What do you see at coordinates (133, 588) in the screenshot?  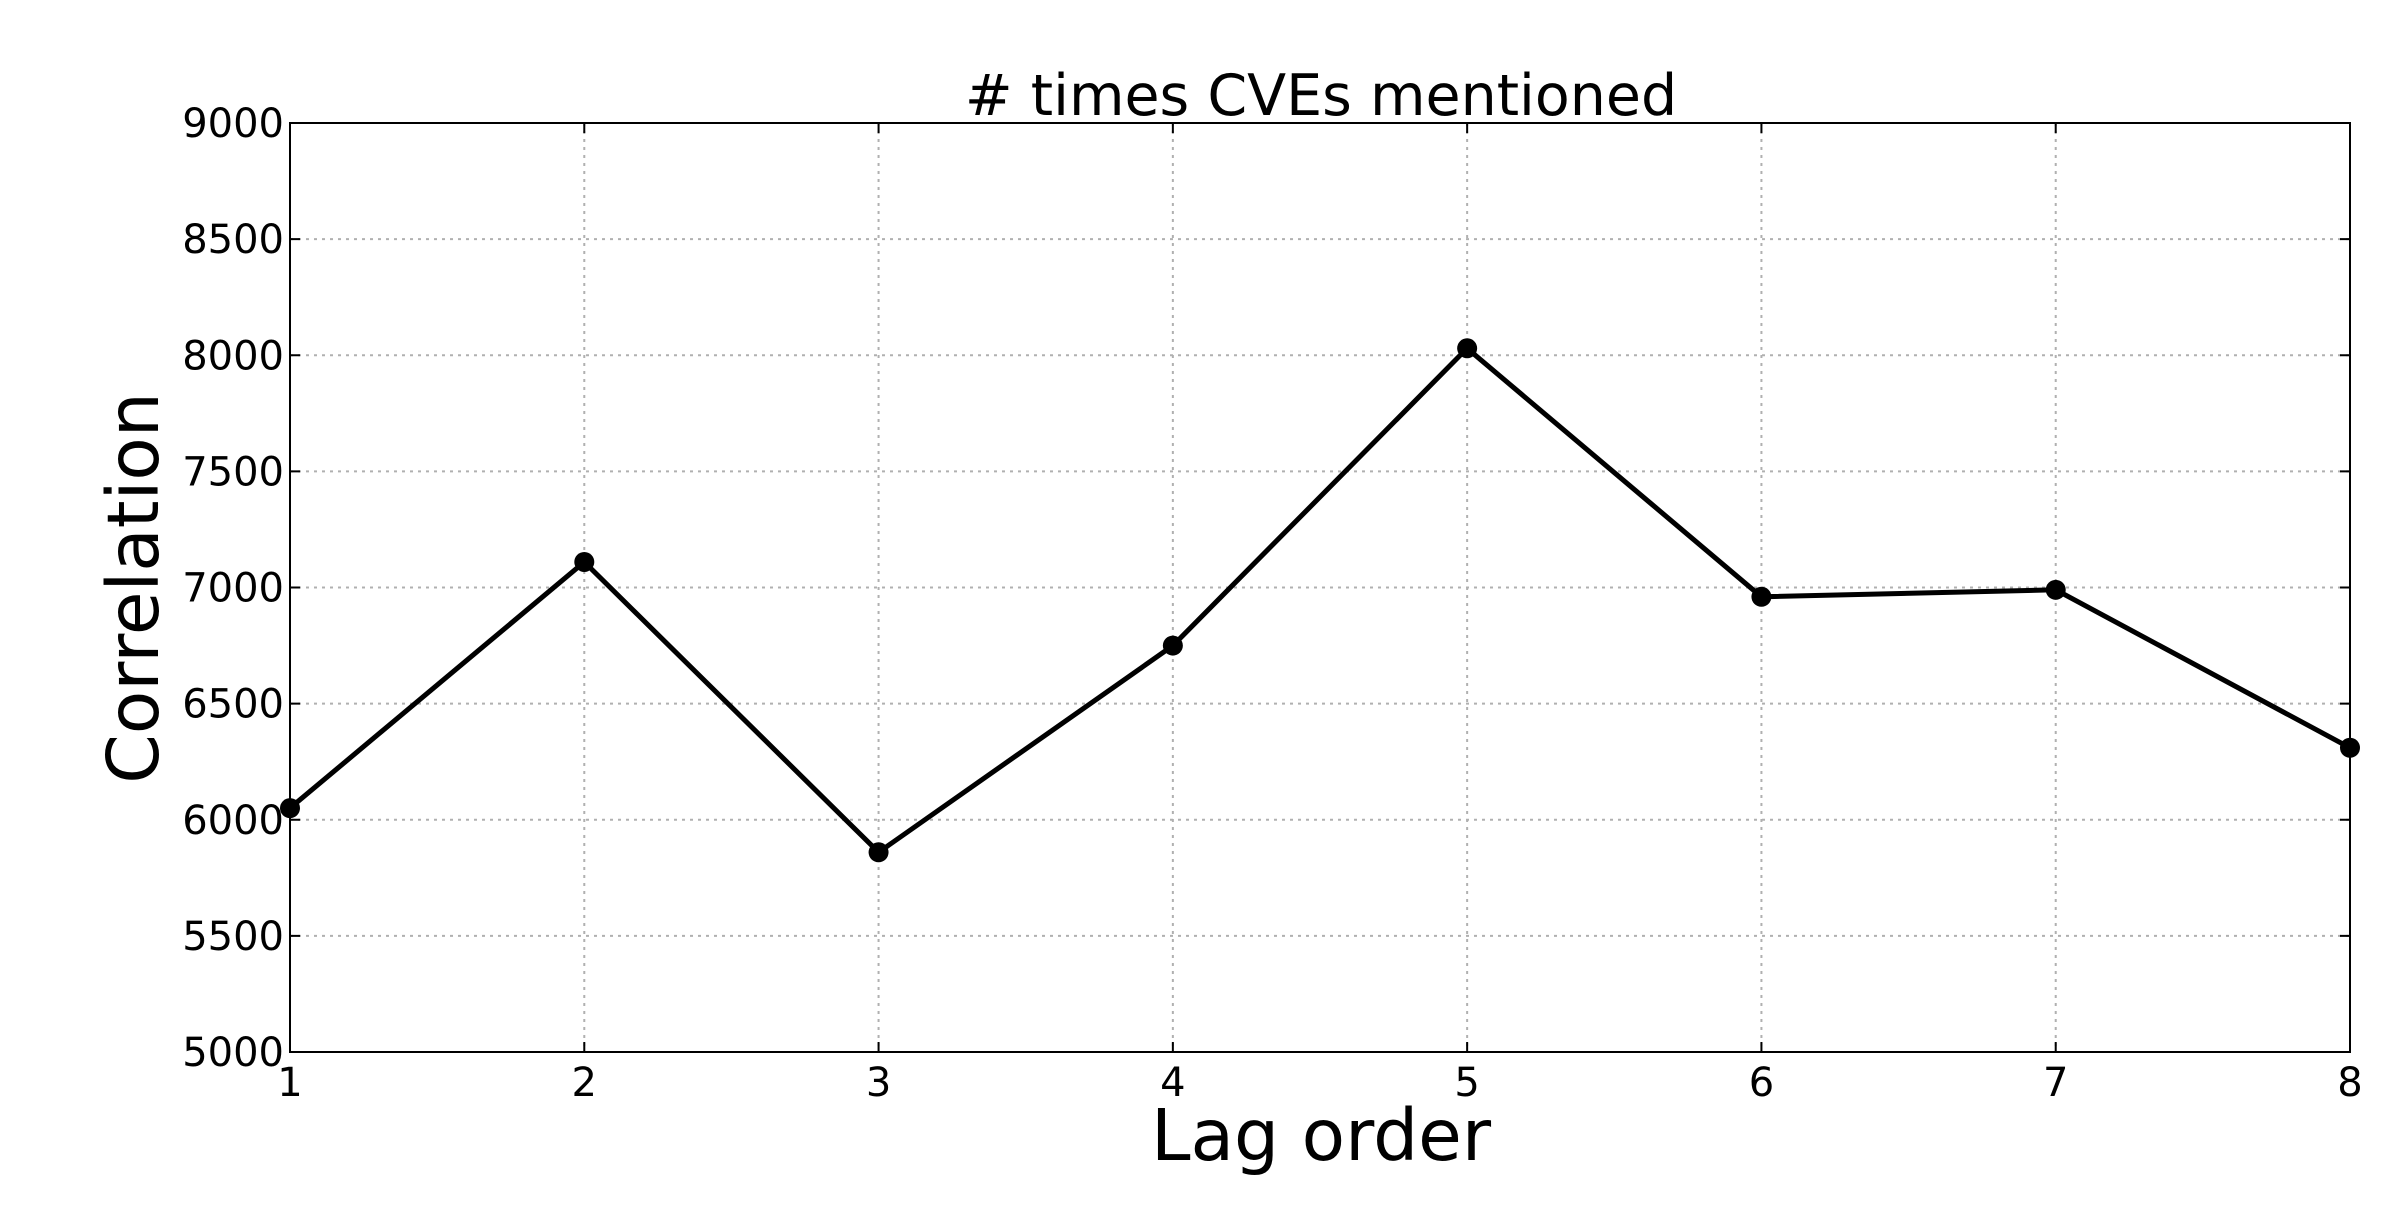 I see `y-axis-label: Correlation` at bounding box center [133, 588].